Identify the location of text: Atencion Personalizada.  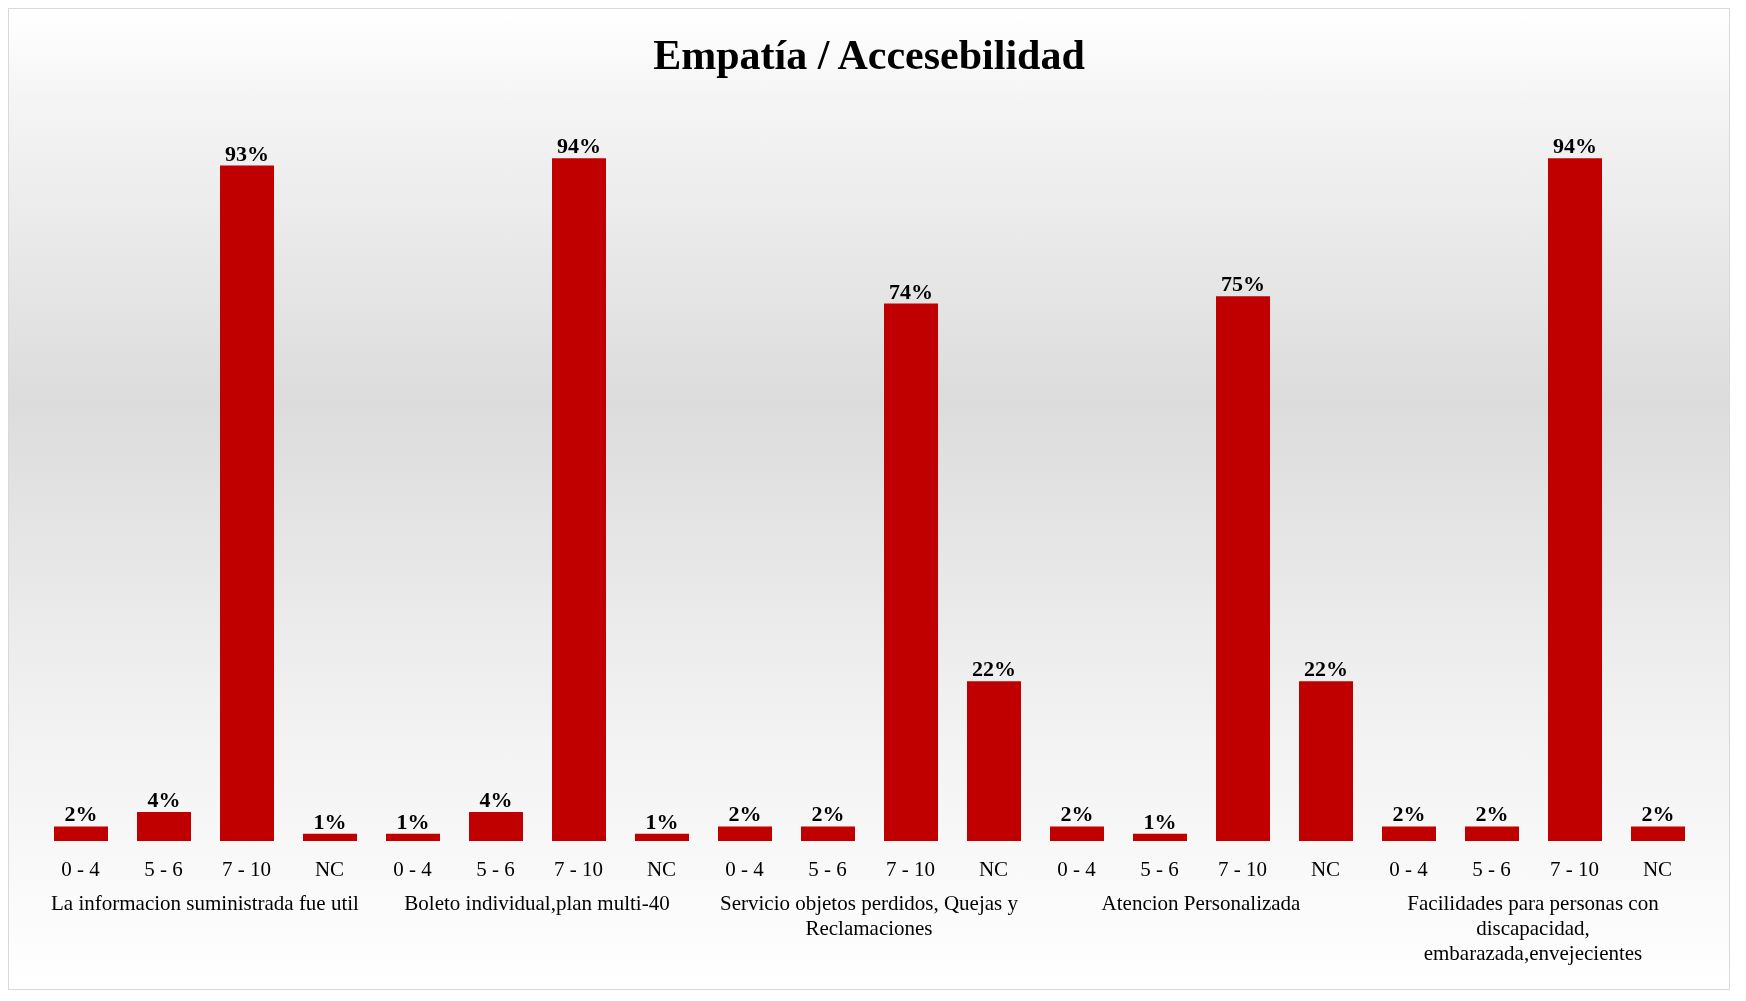
(1201, 904).